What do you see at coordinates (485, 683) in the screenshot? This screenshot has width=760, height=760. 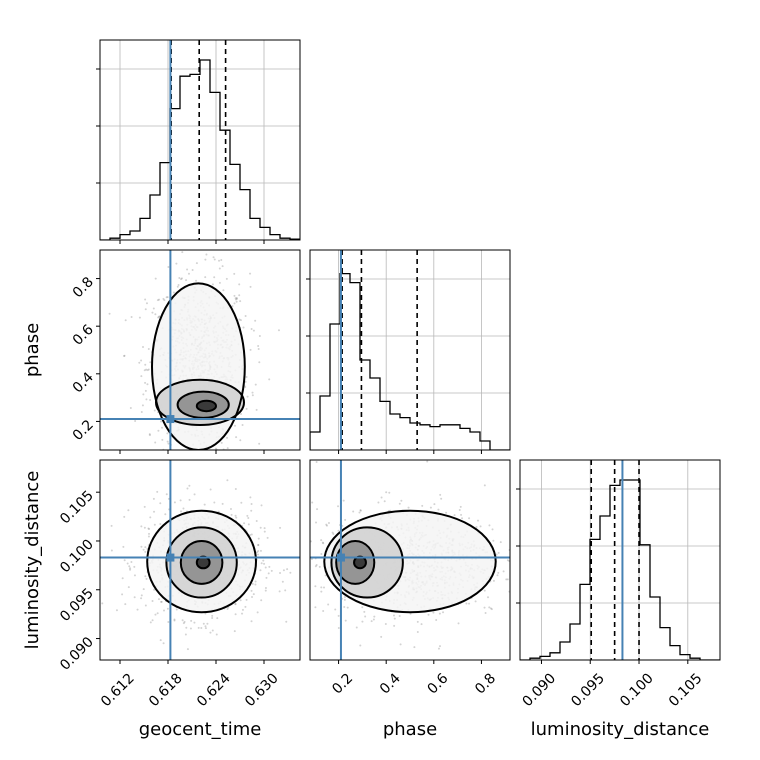 I see `x-tick-label-phase-3: 0.8` at bounding box center [485, 683].